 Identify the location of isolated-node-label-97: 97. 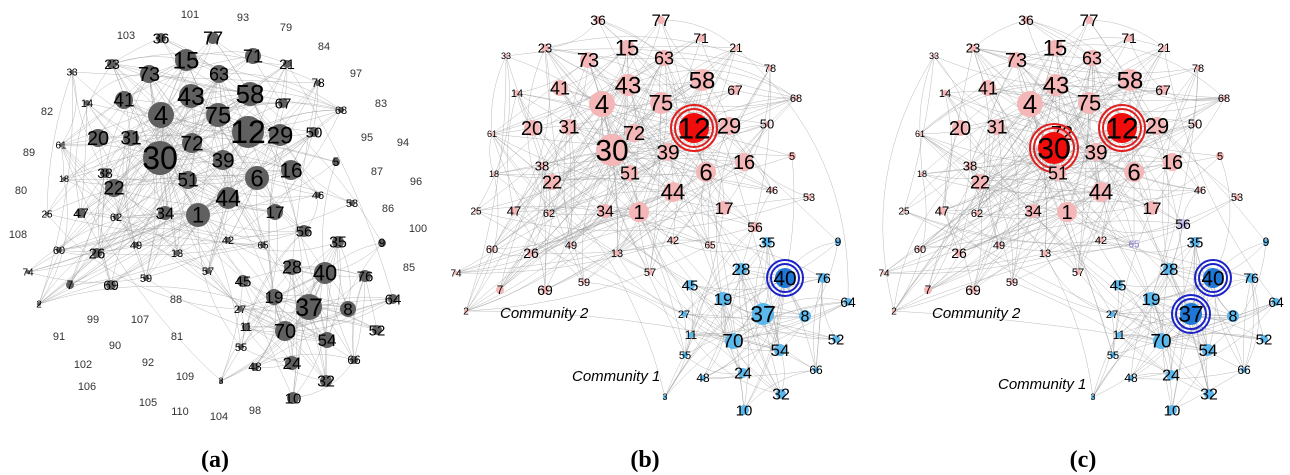
(356, 74).